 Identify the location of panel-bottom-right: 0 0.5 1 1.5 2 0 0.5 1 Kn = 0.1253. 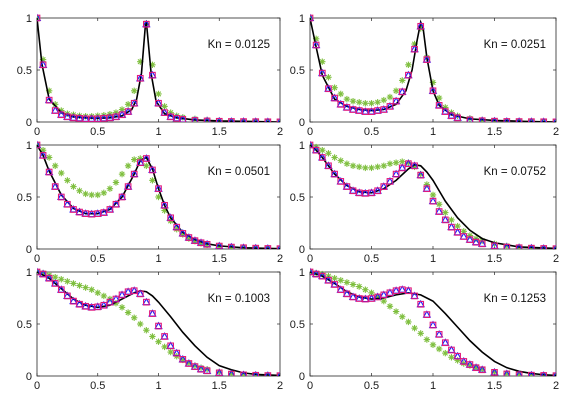
(424, 329).